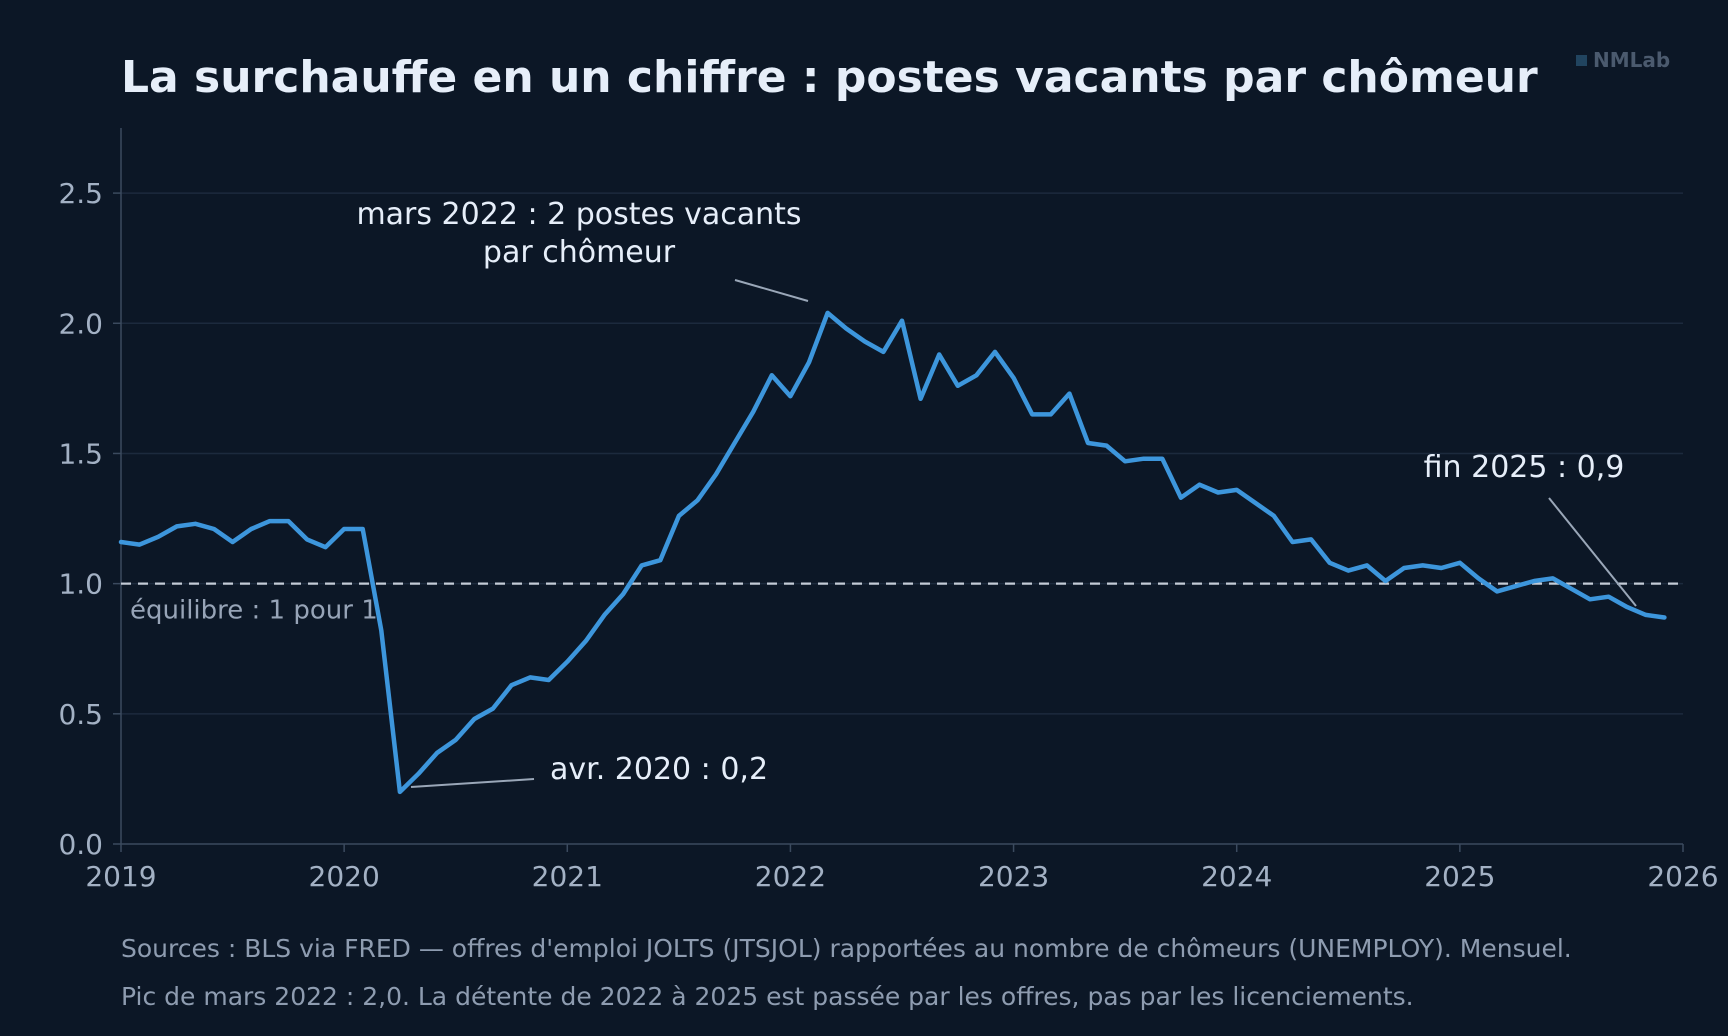  Describe the element at coordinates (659, 769) in the screenshot. I see `annotation-label: avr. 2020 : 0,2` at that location.